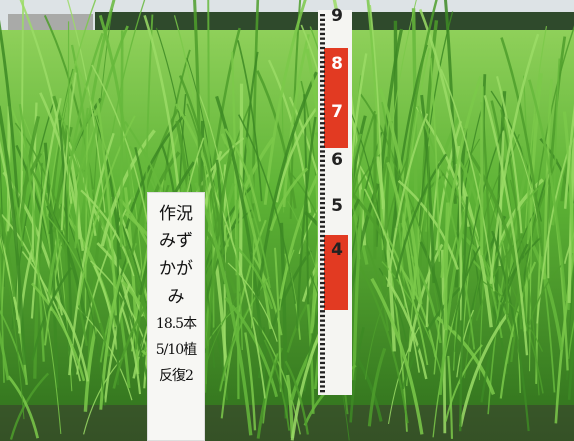  What do you see at coordinates (337, 206) in the screenshot?
I see `ruler-label: 5` at bounding box center [337, 206].